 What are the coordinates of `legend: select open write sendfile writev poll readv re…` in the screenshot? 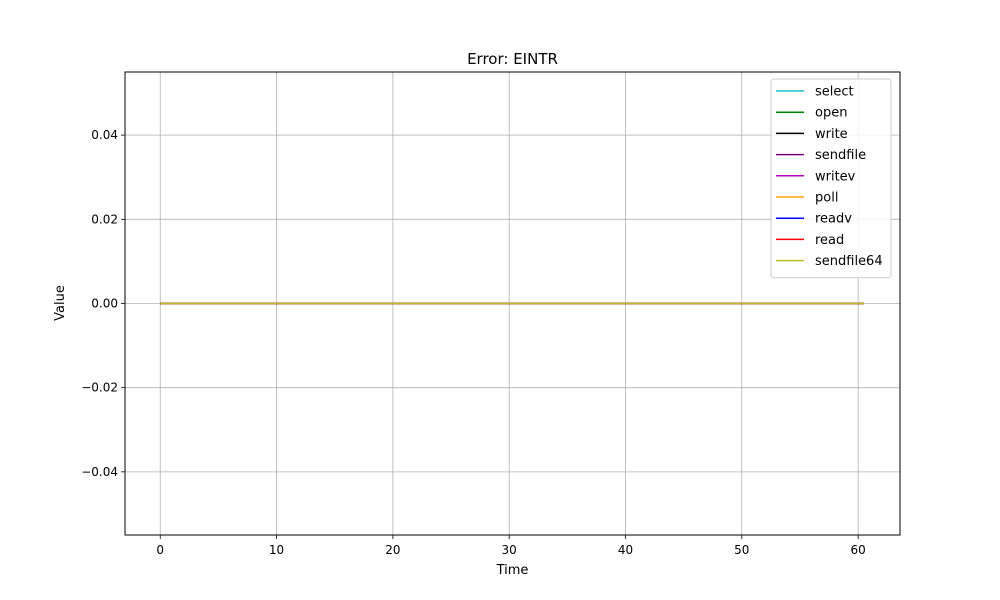 It's located at (831, 178).